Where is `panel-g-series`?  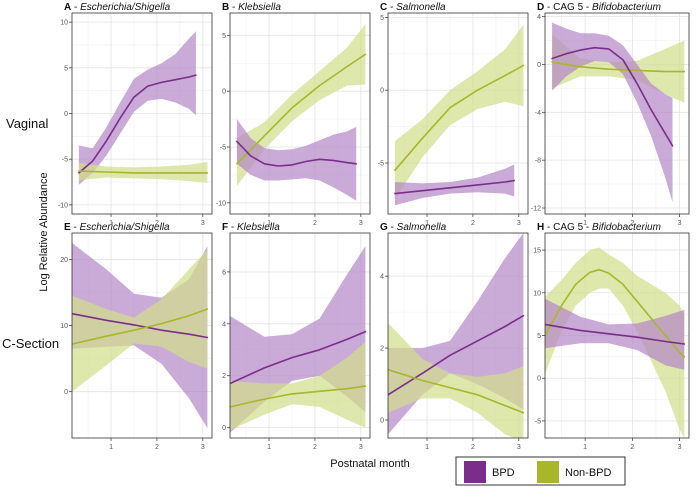 panel-g-series is located at coordinates (456, 335).